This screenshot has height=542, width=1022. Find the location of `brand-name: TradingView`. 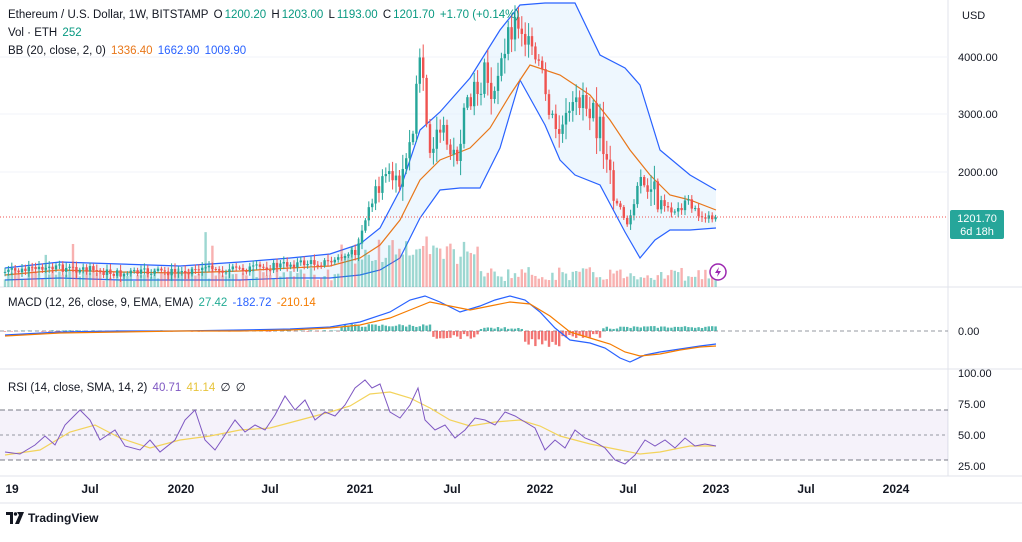

brand-name: TradingView is located at coordinates (63, 518).